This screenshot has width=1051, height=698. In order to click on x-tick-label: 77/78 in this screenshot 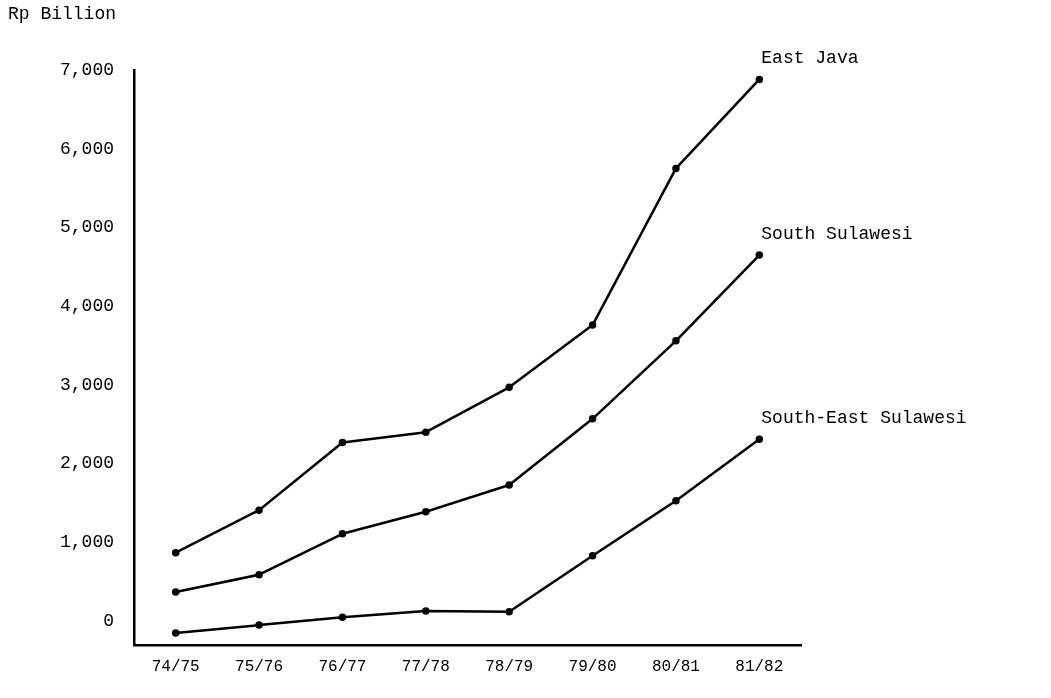, I will do `click(425, 666)`.